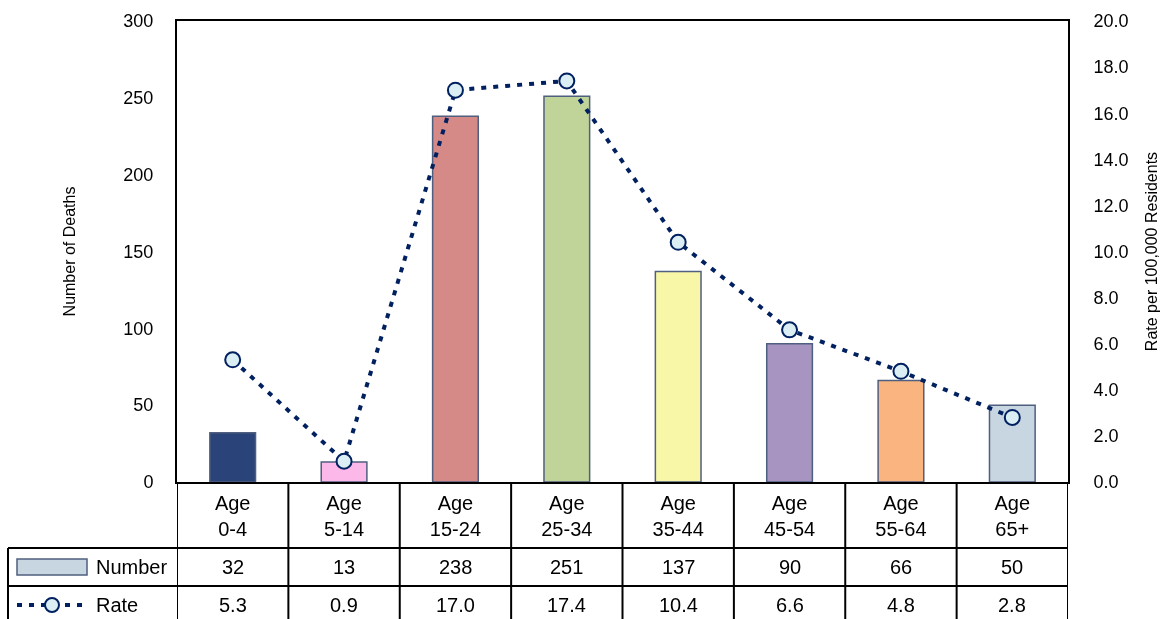  Describe the element at coordinates (344, 567) in the screenshot. I see `data-label: 13` at that location.